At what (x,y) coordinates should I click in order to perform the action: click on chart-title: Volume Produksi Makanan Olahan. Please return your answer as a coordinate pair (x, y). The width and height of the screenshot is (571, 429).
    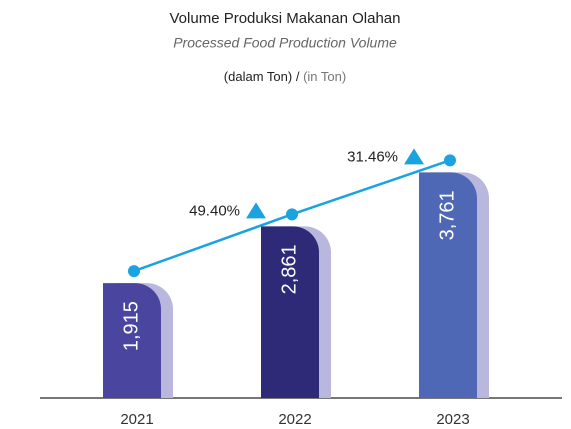
    Looking at the image, I should click on (285, 18).